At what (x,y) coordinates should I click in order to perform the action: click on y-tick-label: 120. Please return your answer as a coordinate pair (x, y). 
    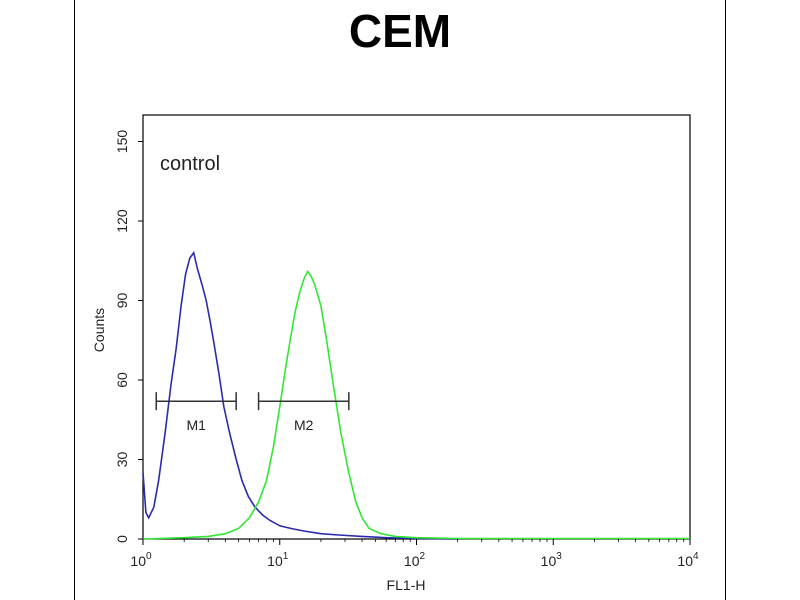
    Looking at the image, I should click on (122, 221).